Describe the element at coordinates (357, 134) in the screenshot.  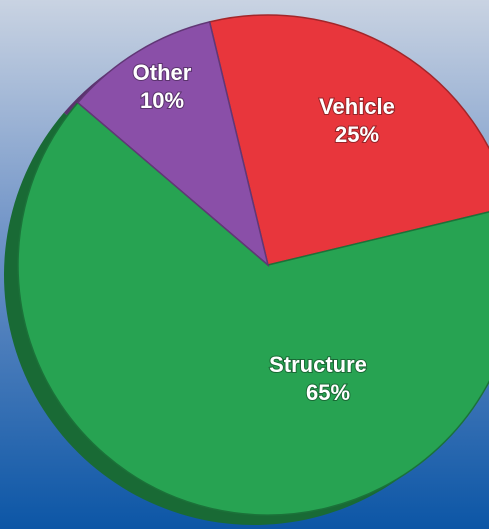
I see `slice-value-label: 25%` at that location.